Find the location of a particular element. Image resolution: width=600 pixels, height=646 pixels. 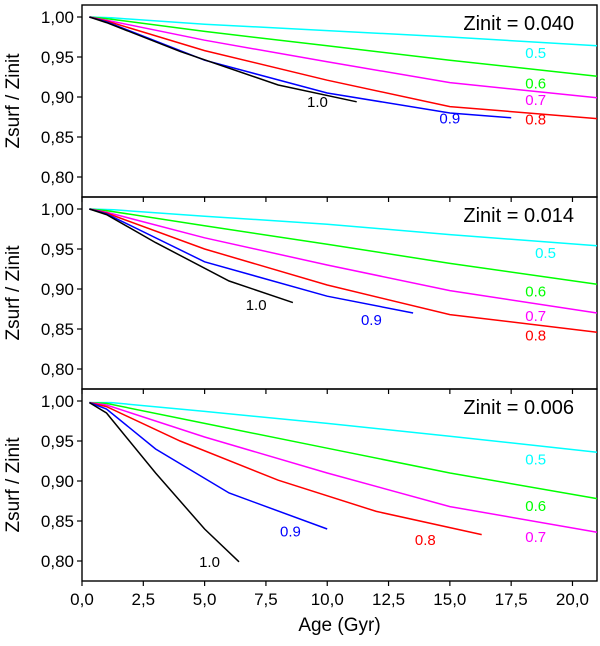

x-tick-label: 2,5 is located at coordinates (143, 599).